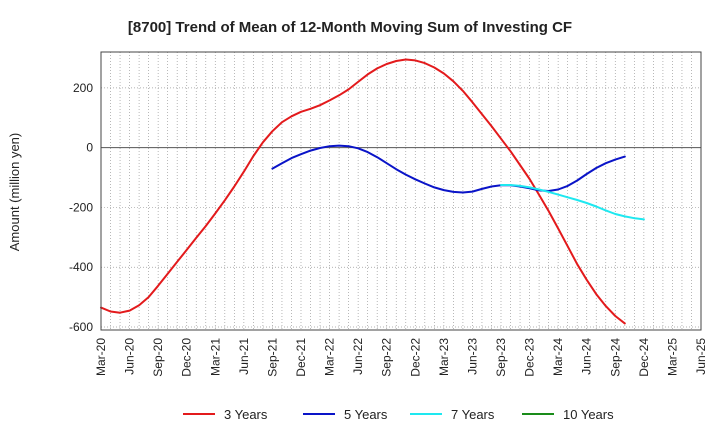 The height and width of the screenshot is (440, 720). I want to click on x-tick-label: Dec-22, so click(415, 357).